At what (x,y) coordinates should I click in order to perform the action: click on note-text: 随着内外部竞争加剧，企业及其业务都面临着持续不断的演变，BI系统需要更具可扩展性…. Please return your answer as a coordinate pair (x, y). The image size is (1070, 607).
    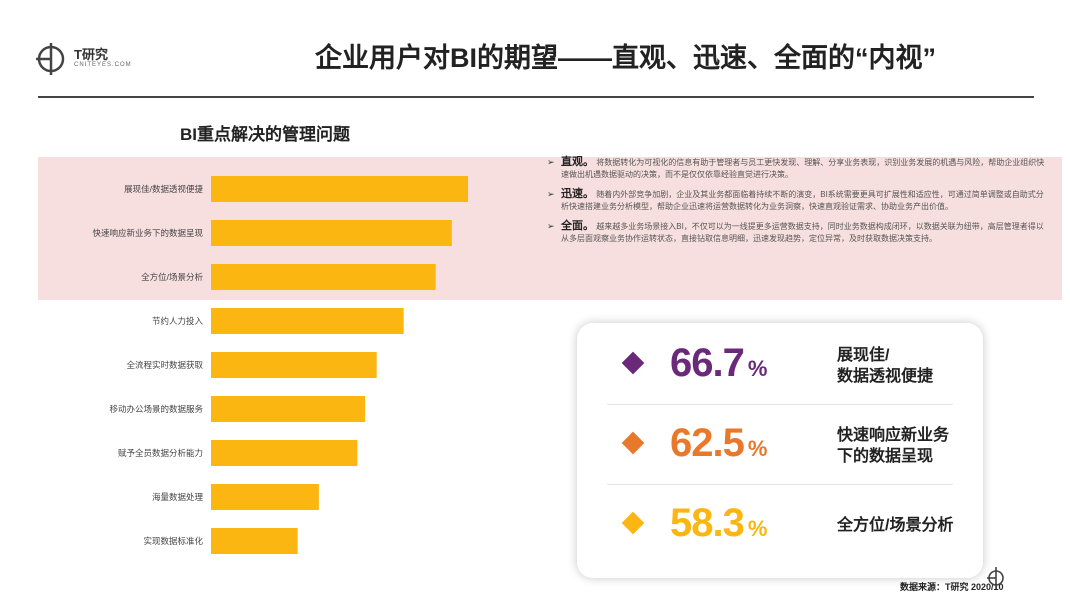
    Looking at the image, I should click on (802, 200).